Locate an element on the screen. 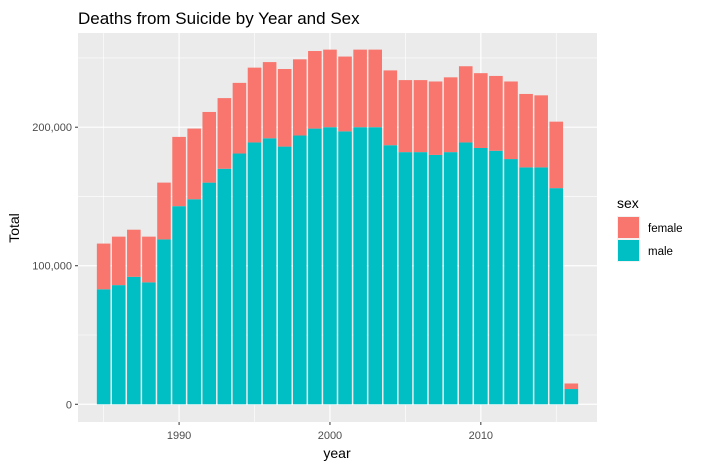  bar-female-2015 is located at coordinates (556, 155).